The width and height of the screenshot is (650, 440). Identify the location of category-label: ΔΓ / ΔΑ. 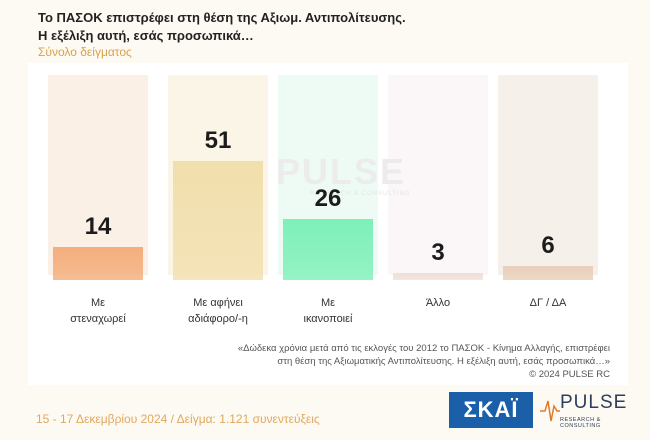
(548, 303).